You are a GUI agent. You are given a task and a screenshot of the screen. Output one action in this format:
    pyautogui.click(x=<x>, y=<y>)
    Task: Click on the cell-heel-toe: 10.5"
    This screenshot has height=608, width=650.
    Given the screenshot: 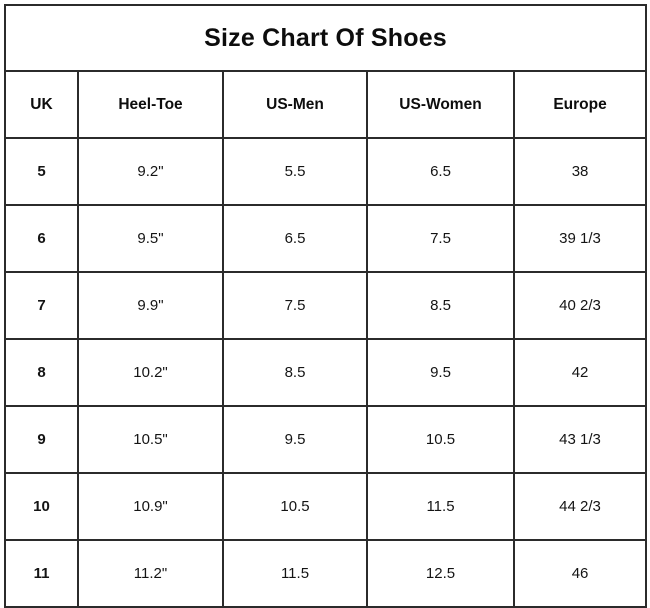 What is the action you would take?
    pyautogui.click(x=150, y=439)
    